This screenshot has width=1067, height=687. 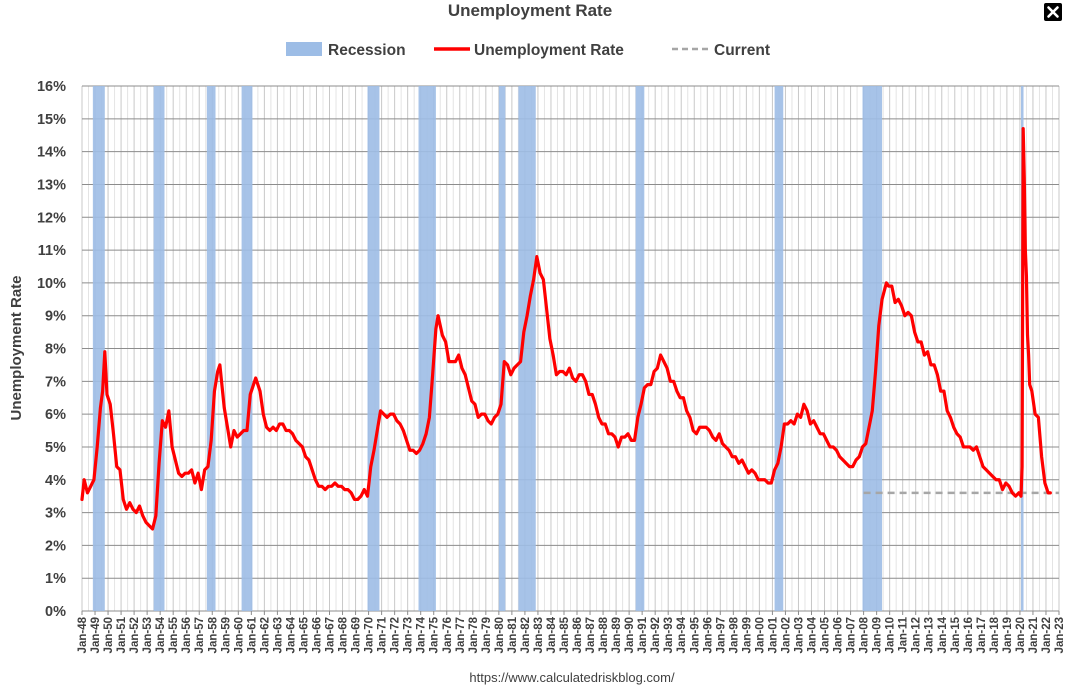 What do you see at coordinates (982, 635) in the screenshot?
I see `x-tick-label: Jan-17` at bounding box center [982, 635].